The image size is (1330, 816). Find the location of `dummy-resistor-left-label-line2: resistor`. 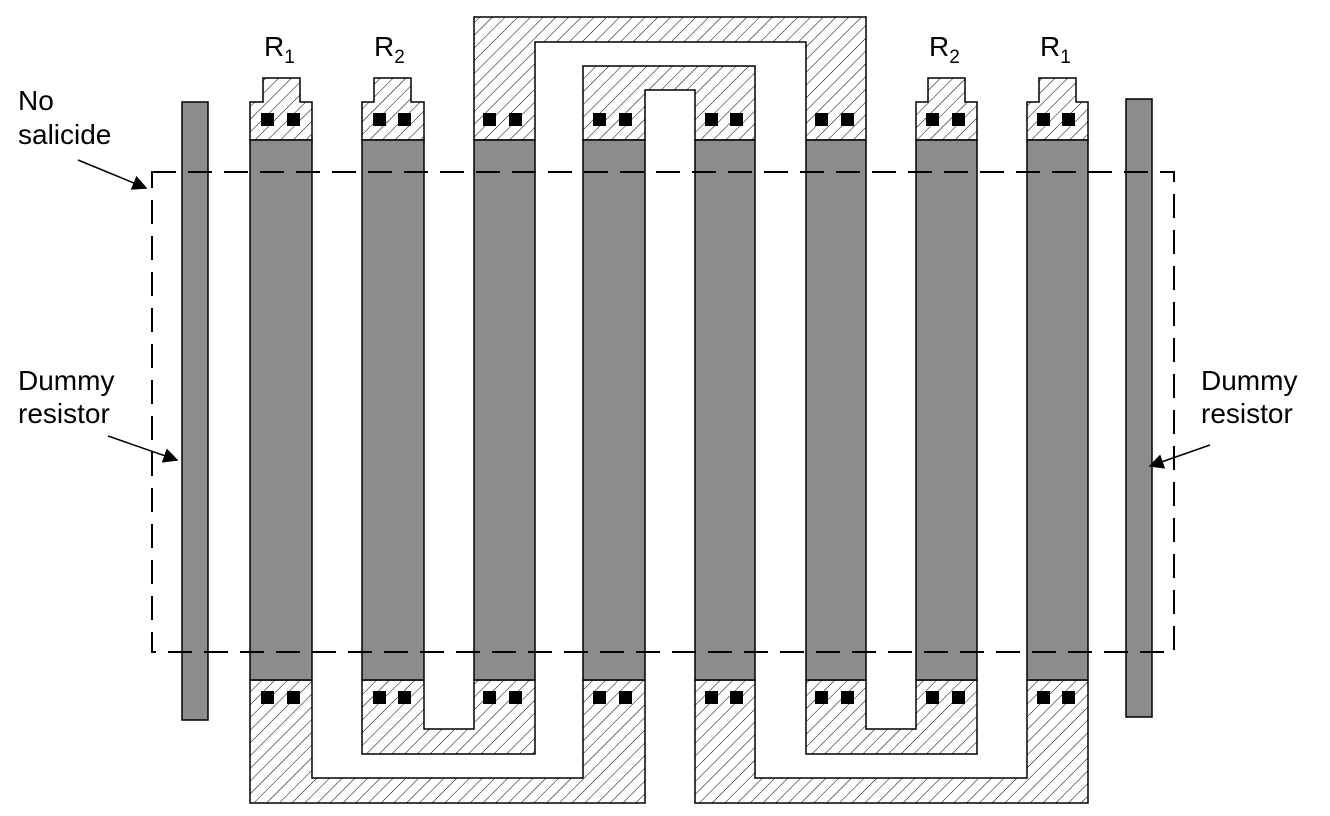

dummy-resistor-left-label-line2: resistor is located at coordinates (64, 413).